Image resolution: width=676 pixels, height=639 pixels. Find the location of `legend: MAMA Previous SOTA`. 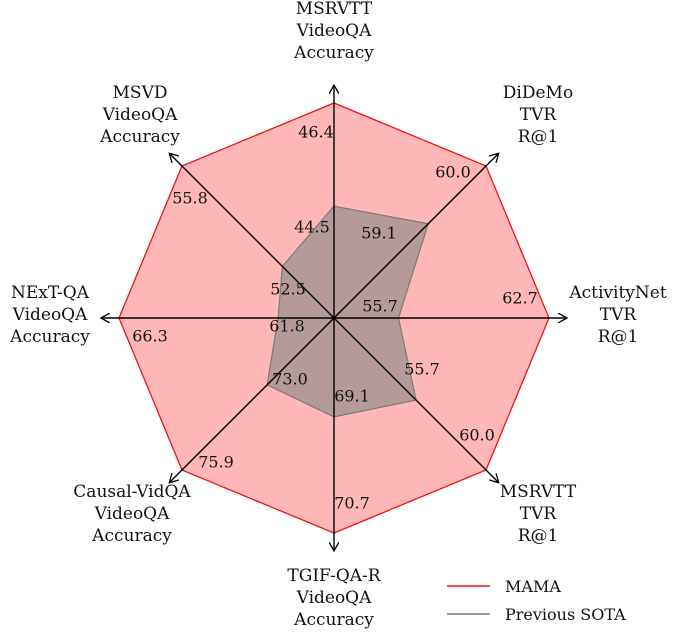

legend: MAMA Previous SOTA is located at coordinates (536, 600).